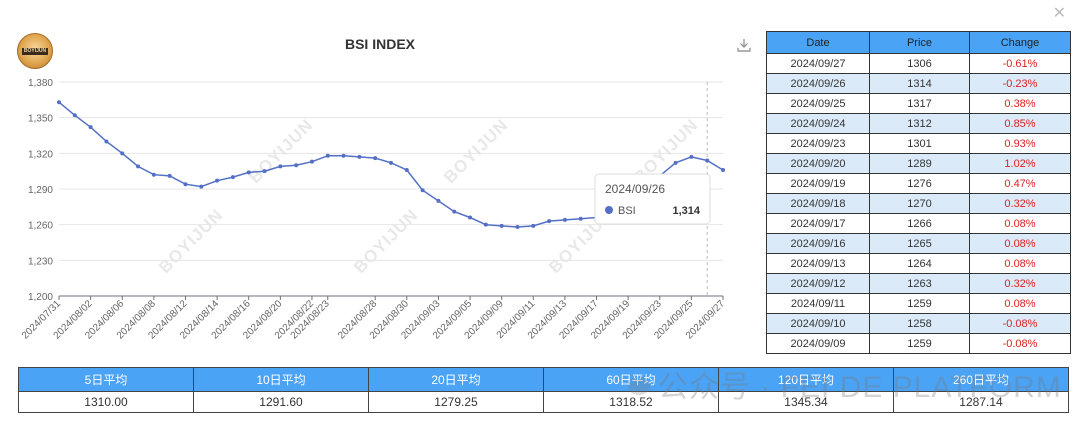 The image size is (1080, 424). What do you see at coordinates (818, 42) in the screenshot?
I see `header-date: Date` at bounding box center [818, 42].